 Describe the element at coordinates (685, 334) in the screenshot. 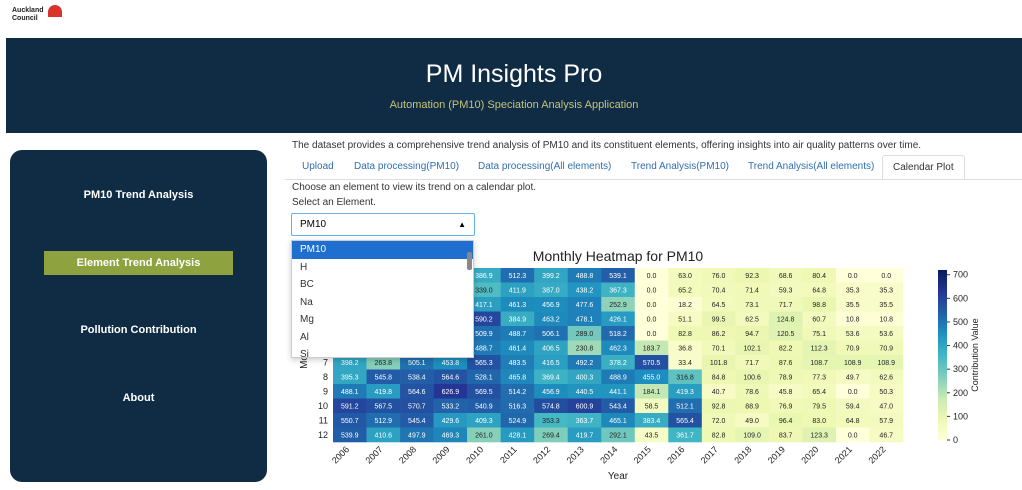

I see `cell-label: 82.8` at that location.